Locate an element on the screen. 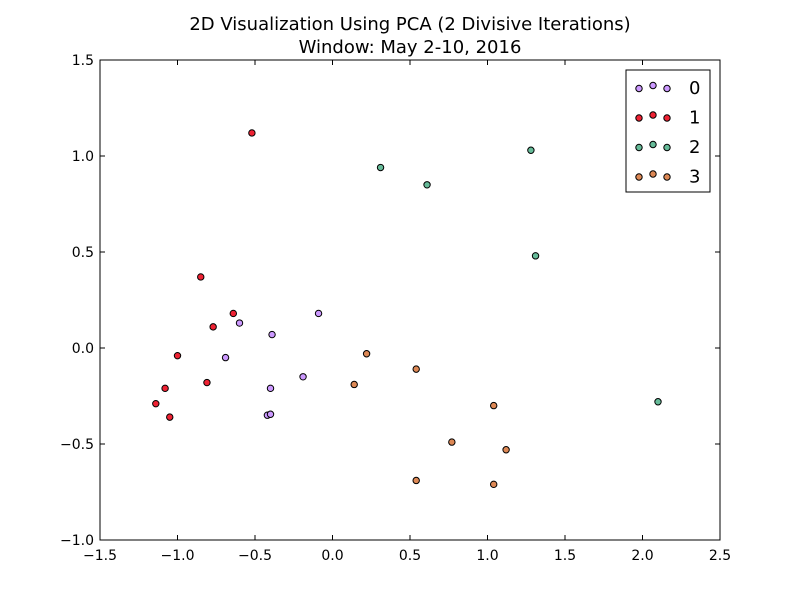 The width and height of the screenshot is (800, 600). legend-label: 0 is located at coordinates (694, 88).